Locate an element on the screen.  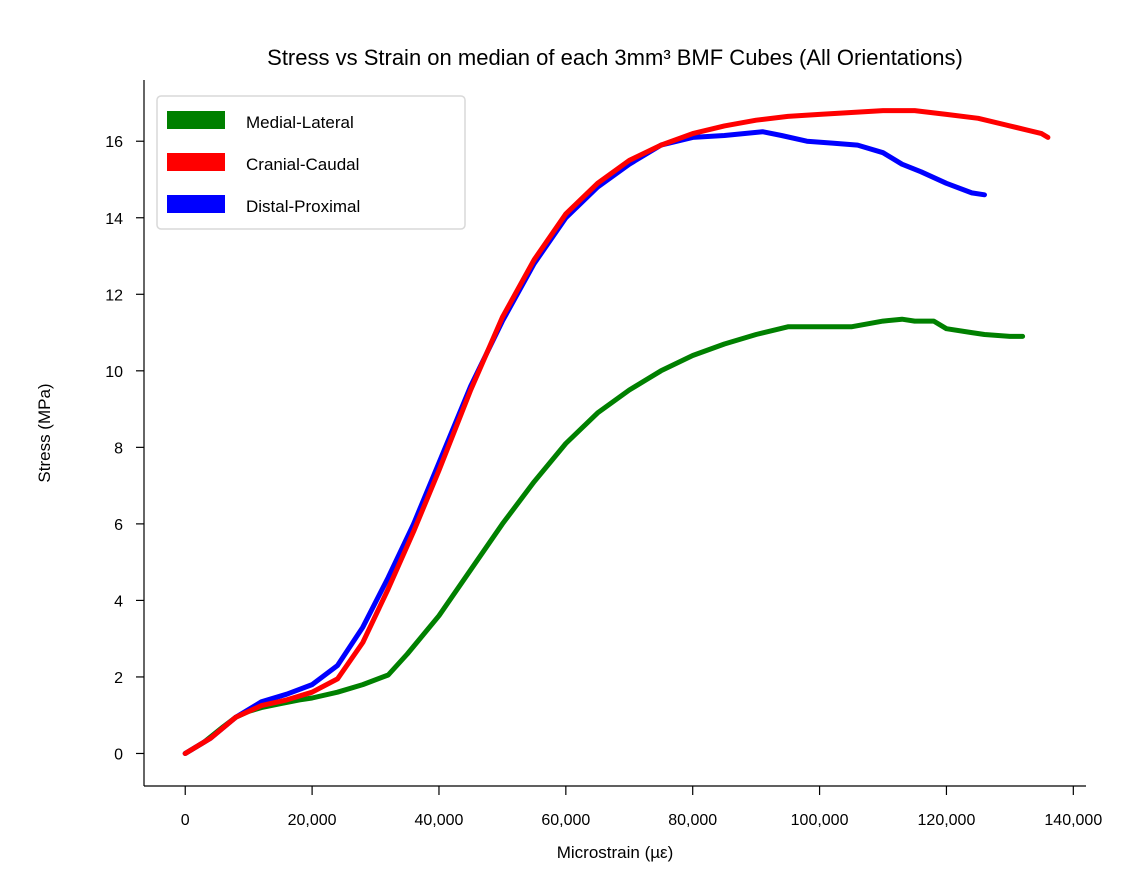
x-tick-label: 100,000 is located at coordinates (820, 820).